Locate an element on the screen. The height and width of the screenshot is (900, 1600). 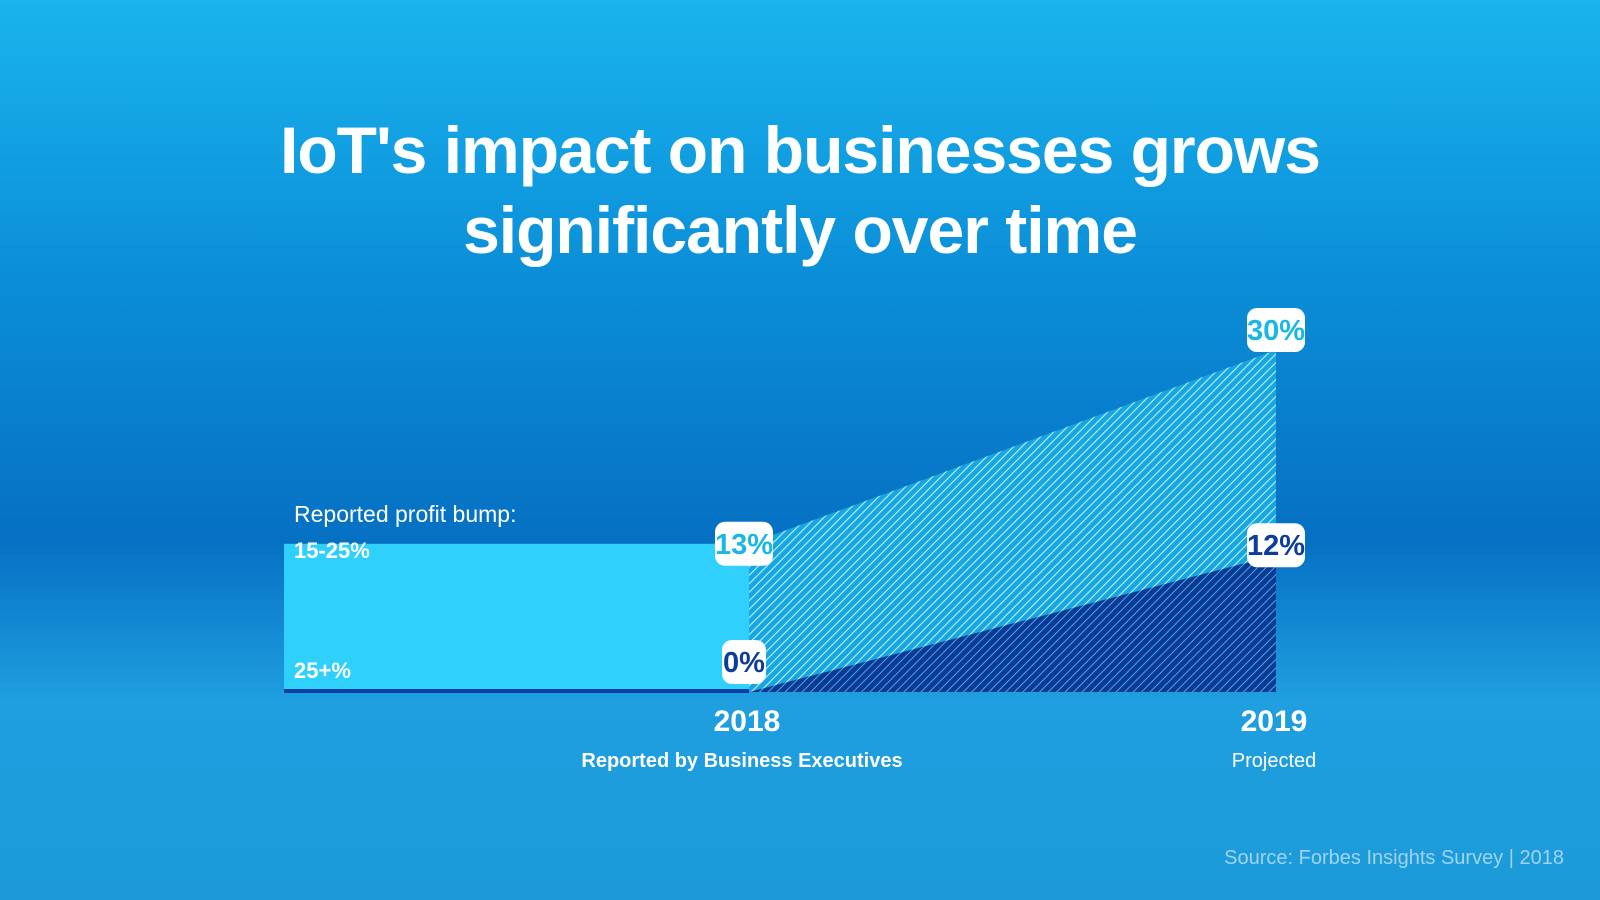
source-note: Source: Forbes Insights Survey | 2018 is located at coordinates (1394, 858).